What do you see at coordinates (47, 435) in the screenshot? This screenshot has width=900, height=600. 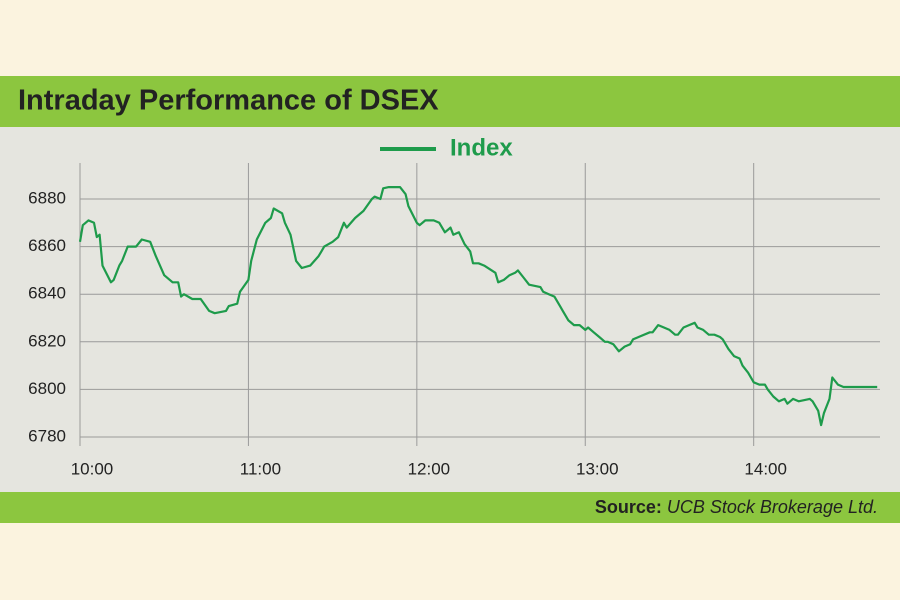 I see `y-tick-label: 6780` at bounding box center [47, 435].